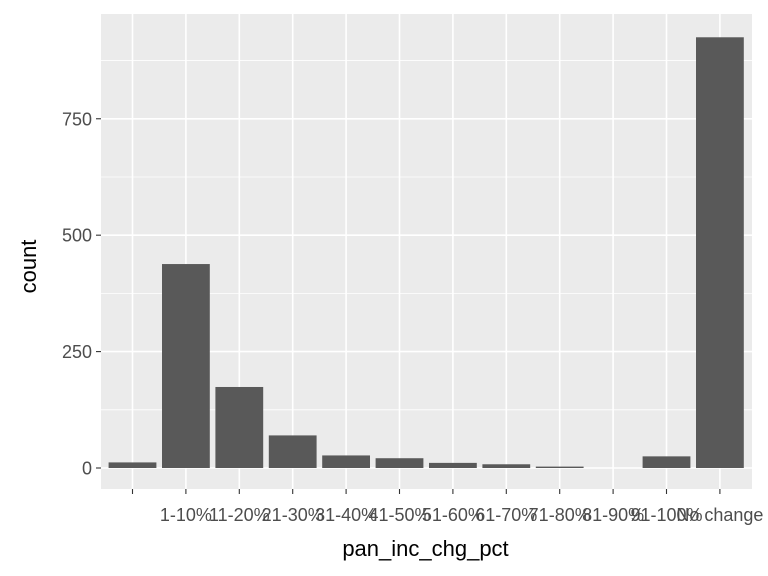 The image size is (768, 576). Describe the element at coordinates (506, 515) in the screenshot. I see `x-tick-label: 61-70%` at that location.